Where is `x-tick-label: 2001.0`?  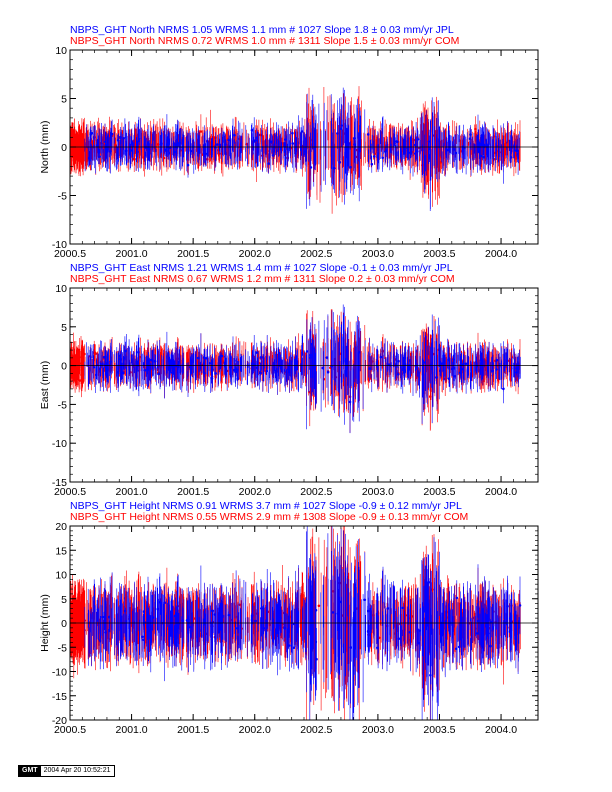 x-tick-label: 2001.0 is located at coordinates (132, 730).